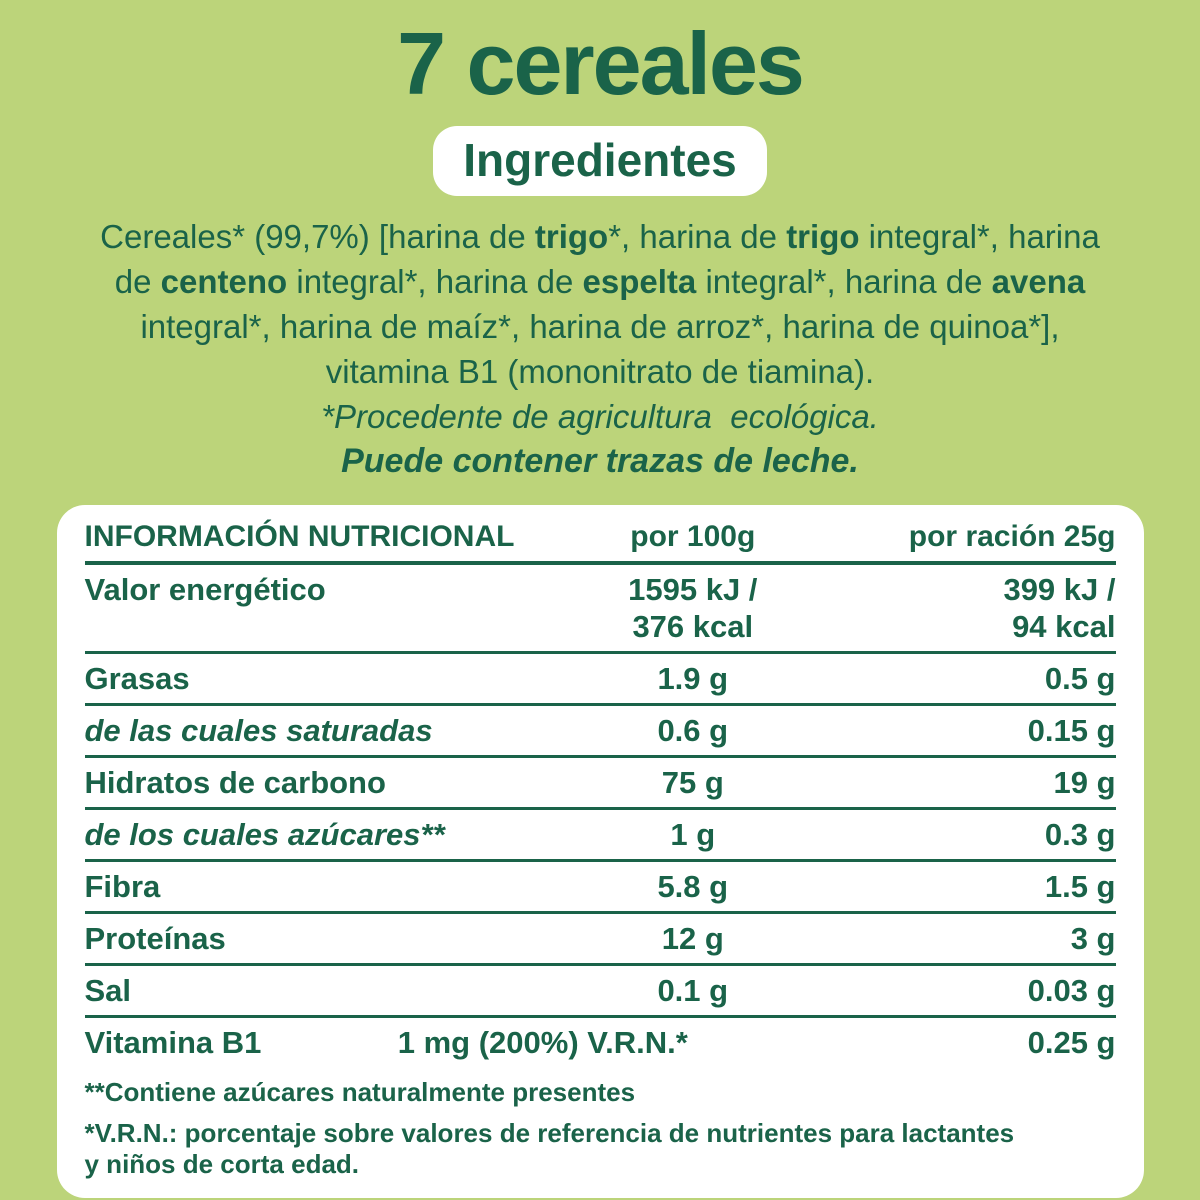 The image size is (1200, 1200). Describe the element at coordinates (639, 281) in the screenshot. I see `ingredient-emphasis: espelta` at that location.